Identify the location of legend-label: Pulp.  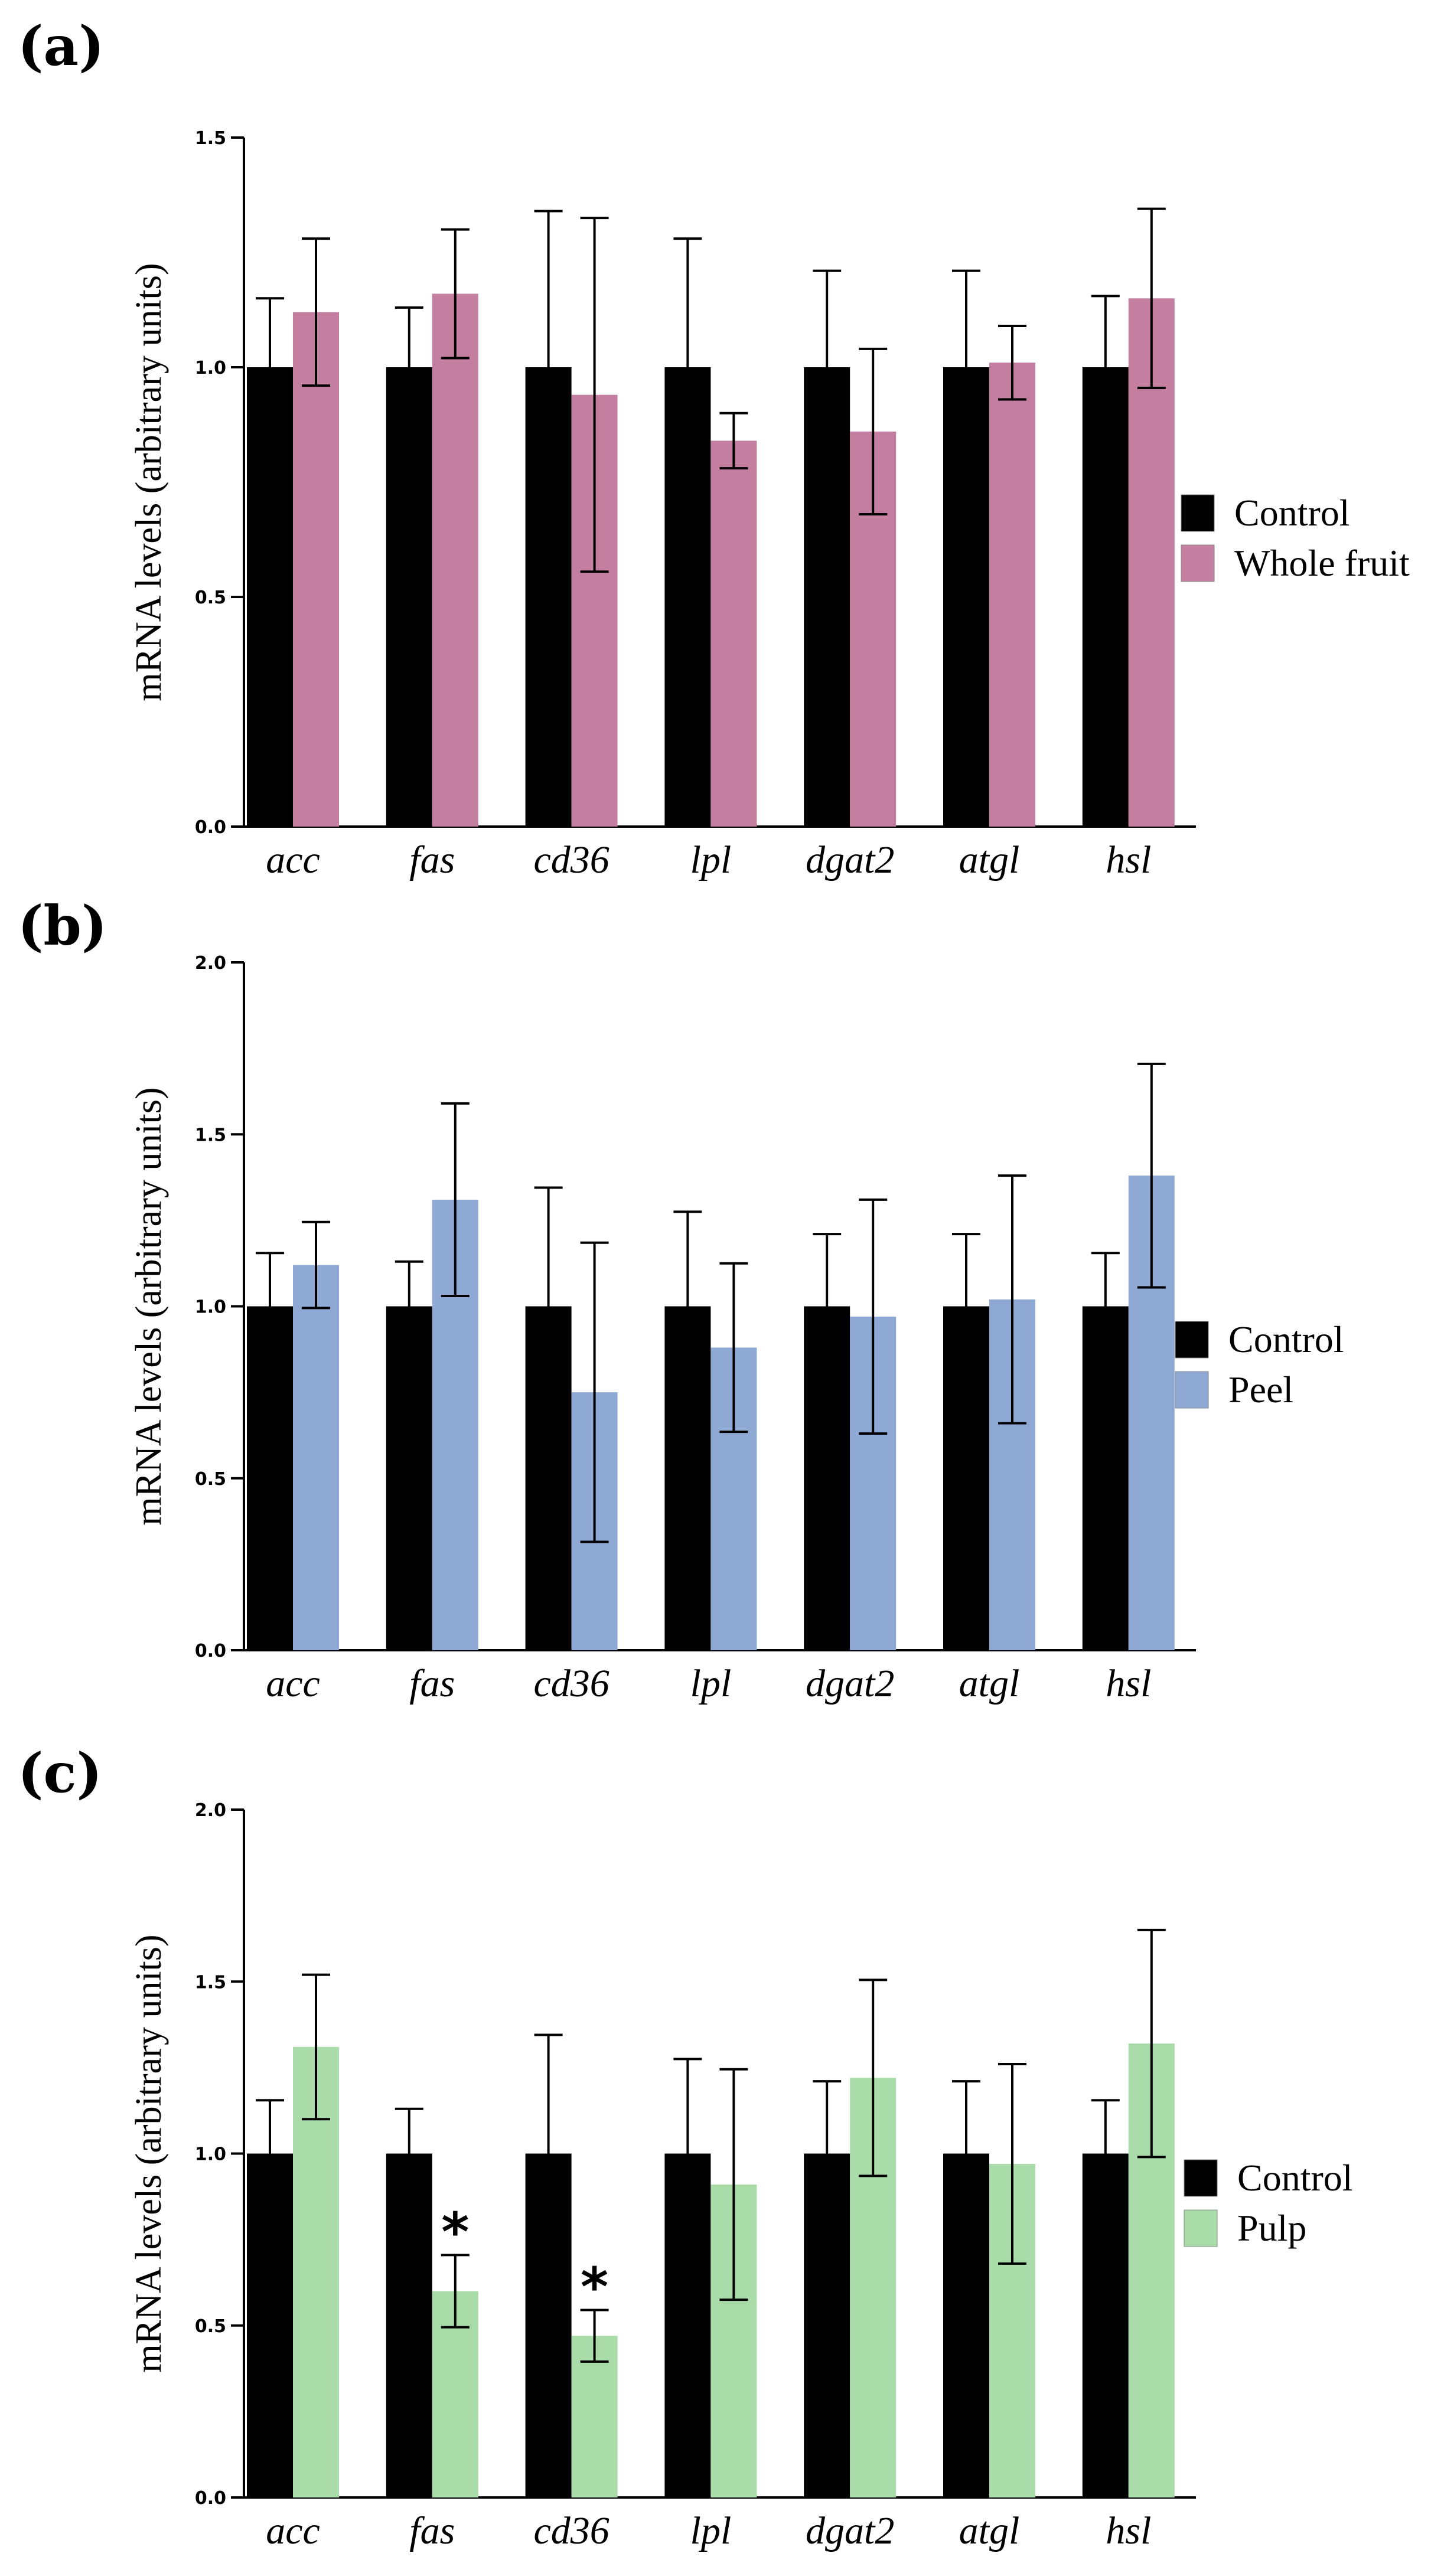
(1271, 2228).